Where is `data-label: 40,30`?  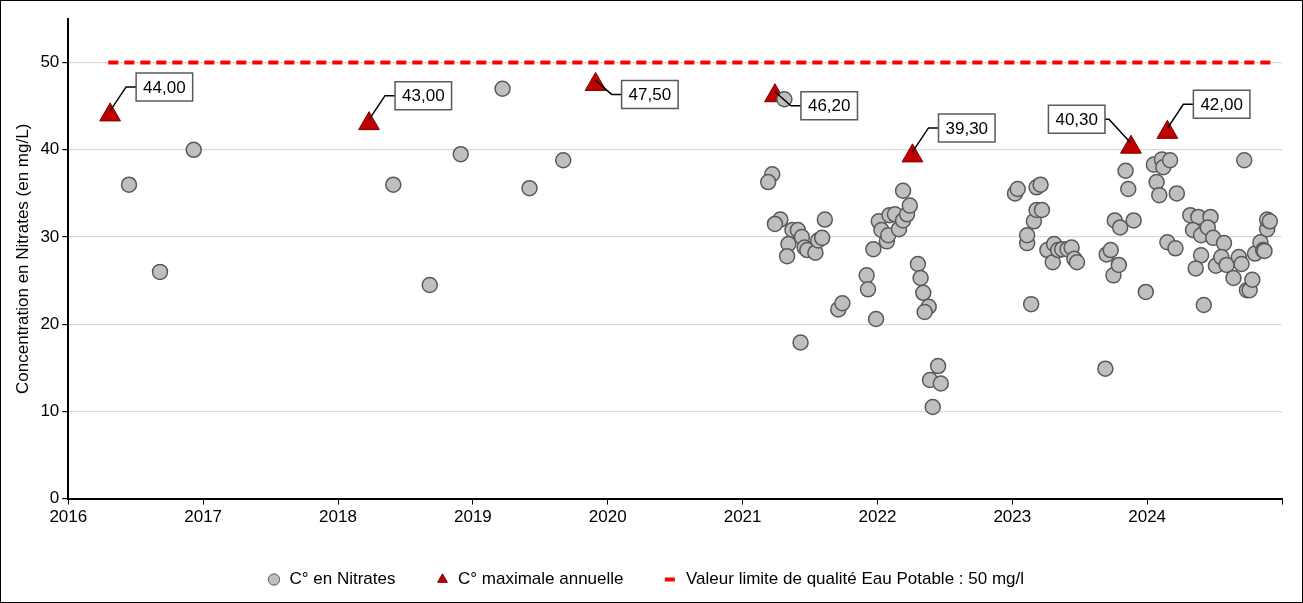
data-label: 40,30 is located at coordinates (1076, 119).